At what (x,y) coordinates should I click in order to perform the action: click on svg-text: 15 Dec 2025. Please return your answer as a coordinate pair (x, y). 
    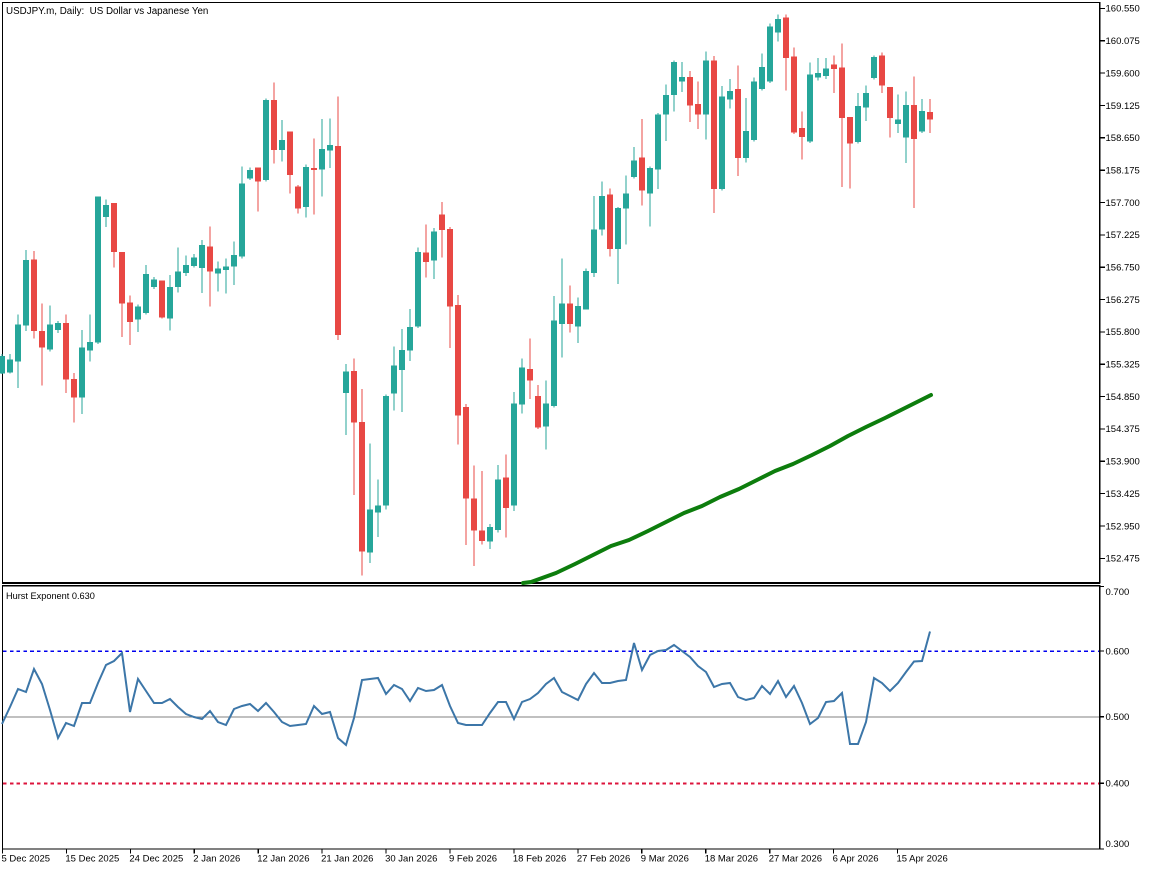
    Looking at the image, I should click on (92, 859).